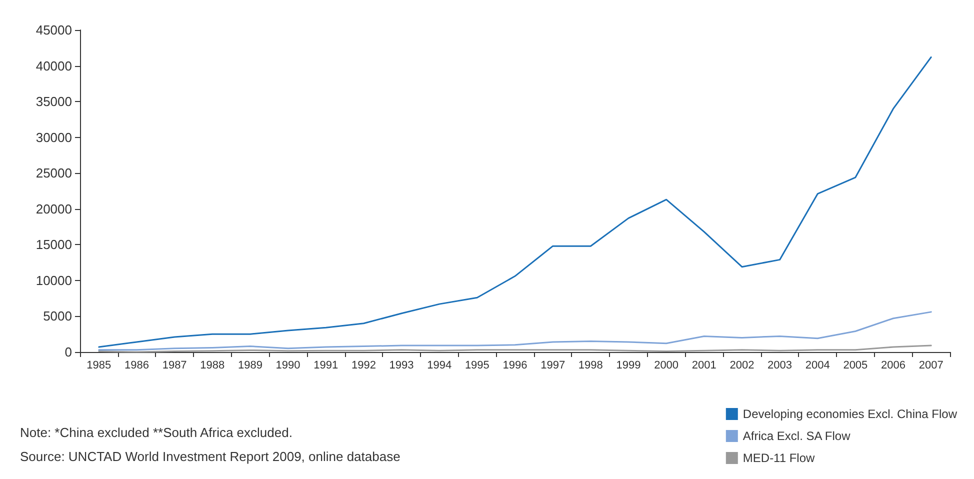  What do you see at coordinates (68, 352) in the screenshot?
I see `y-tick-label: 0` at bounding box center [68, 352].